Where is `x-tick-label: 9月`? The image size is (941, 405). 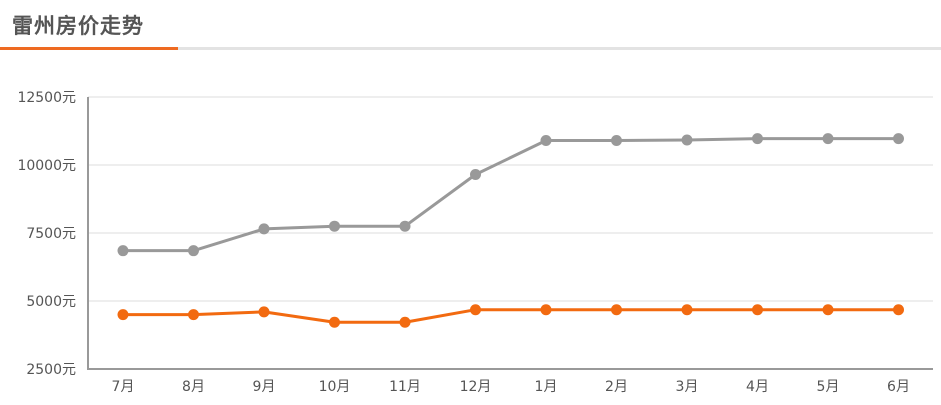
x-tick-label: 9月 is located at coordinates (264, 387).